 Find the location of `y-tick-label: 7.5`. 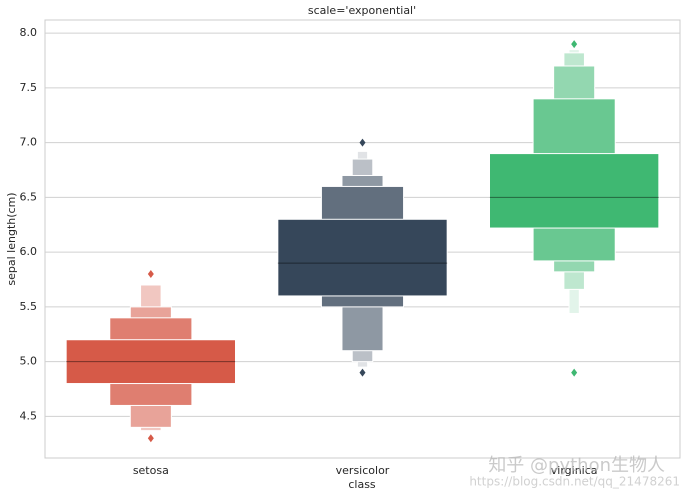

y-tick-label: 7.5 is located at coordinates (29, 87).